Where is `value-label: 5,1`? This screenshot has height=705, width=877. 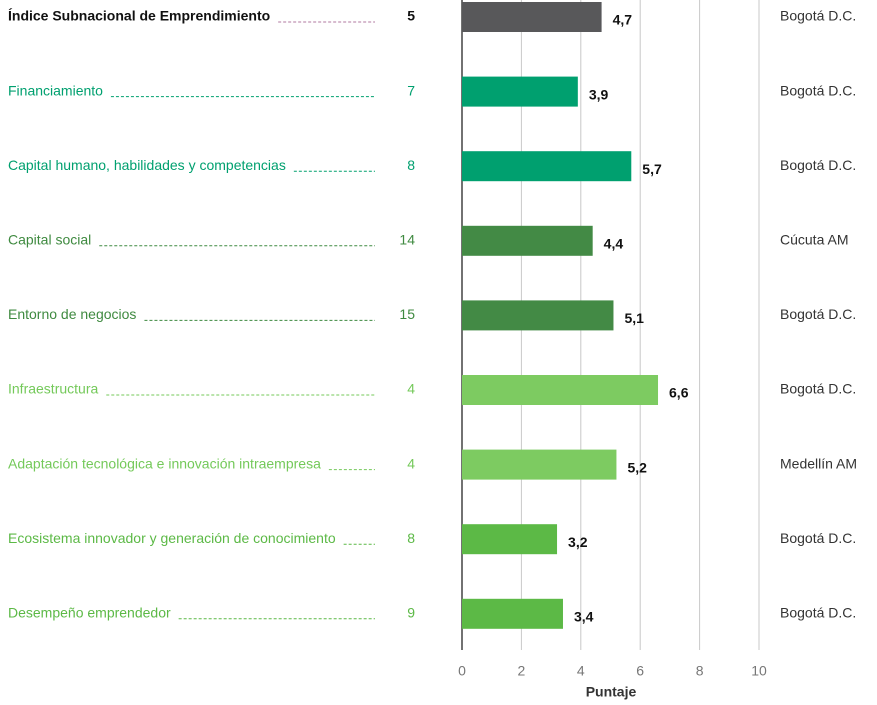
value-label: 5,1 is located at coordinates (634, 318).